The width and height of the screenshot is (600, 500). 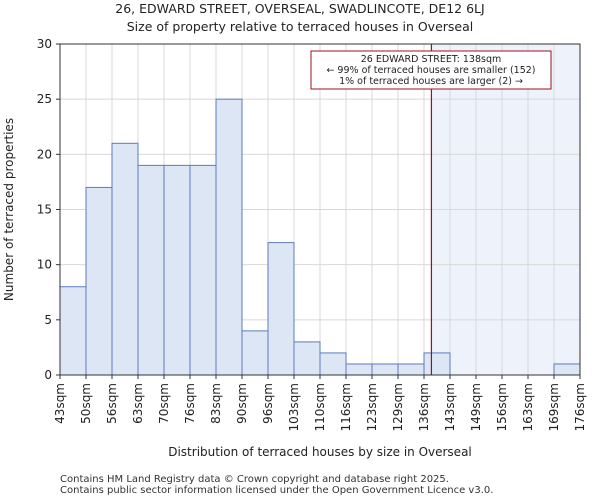 I want to click on x-tick-label: 43sqm, so click(x=60, y=403).